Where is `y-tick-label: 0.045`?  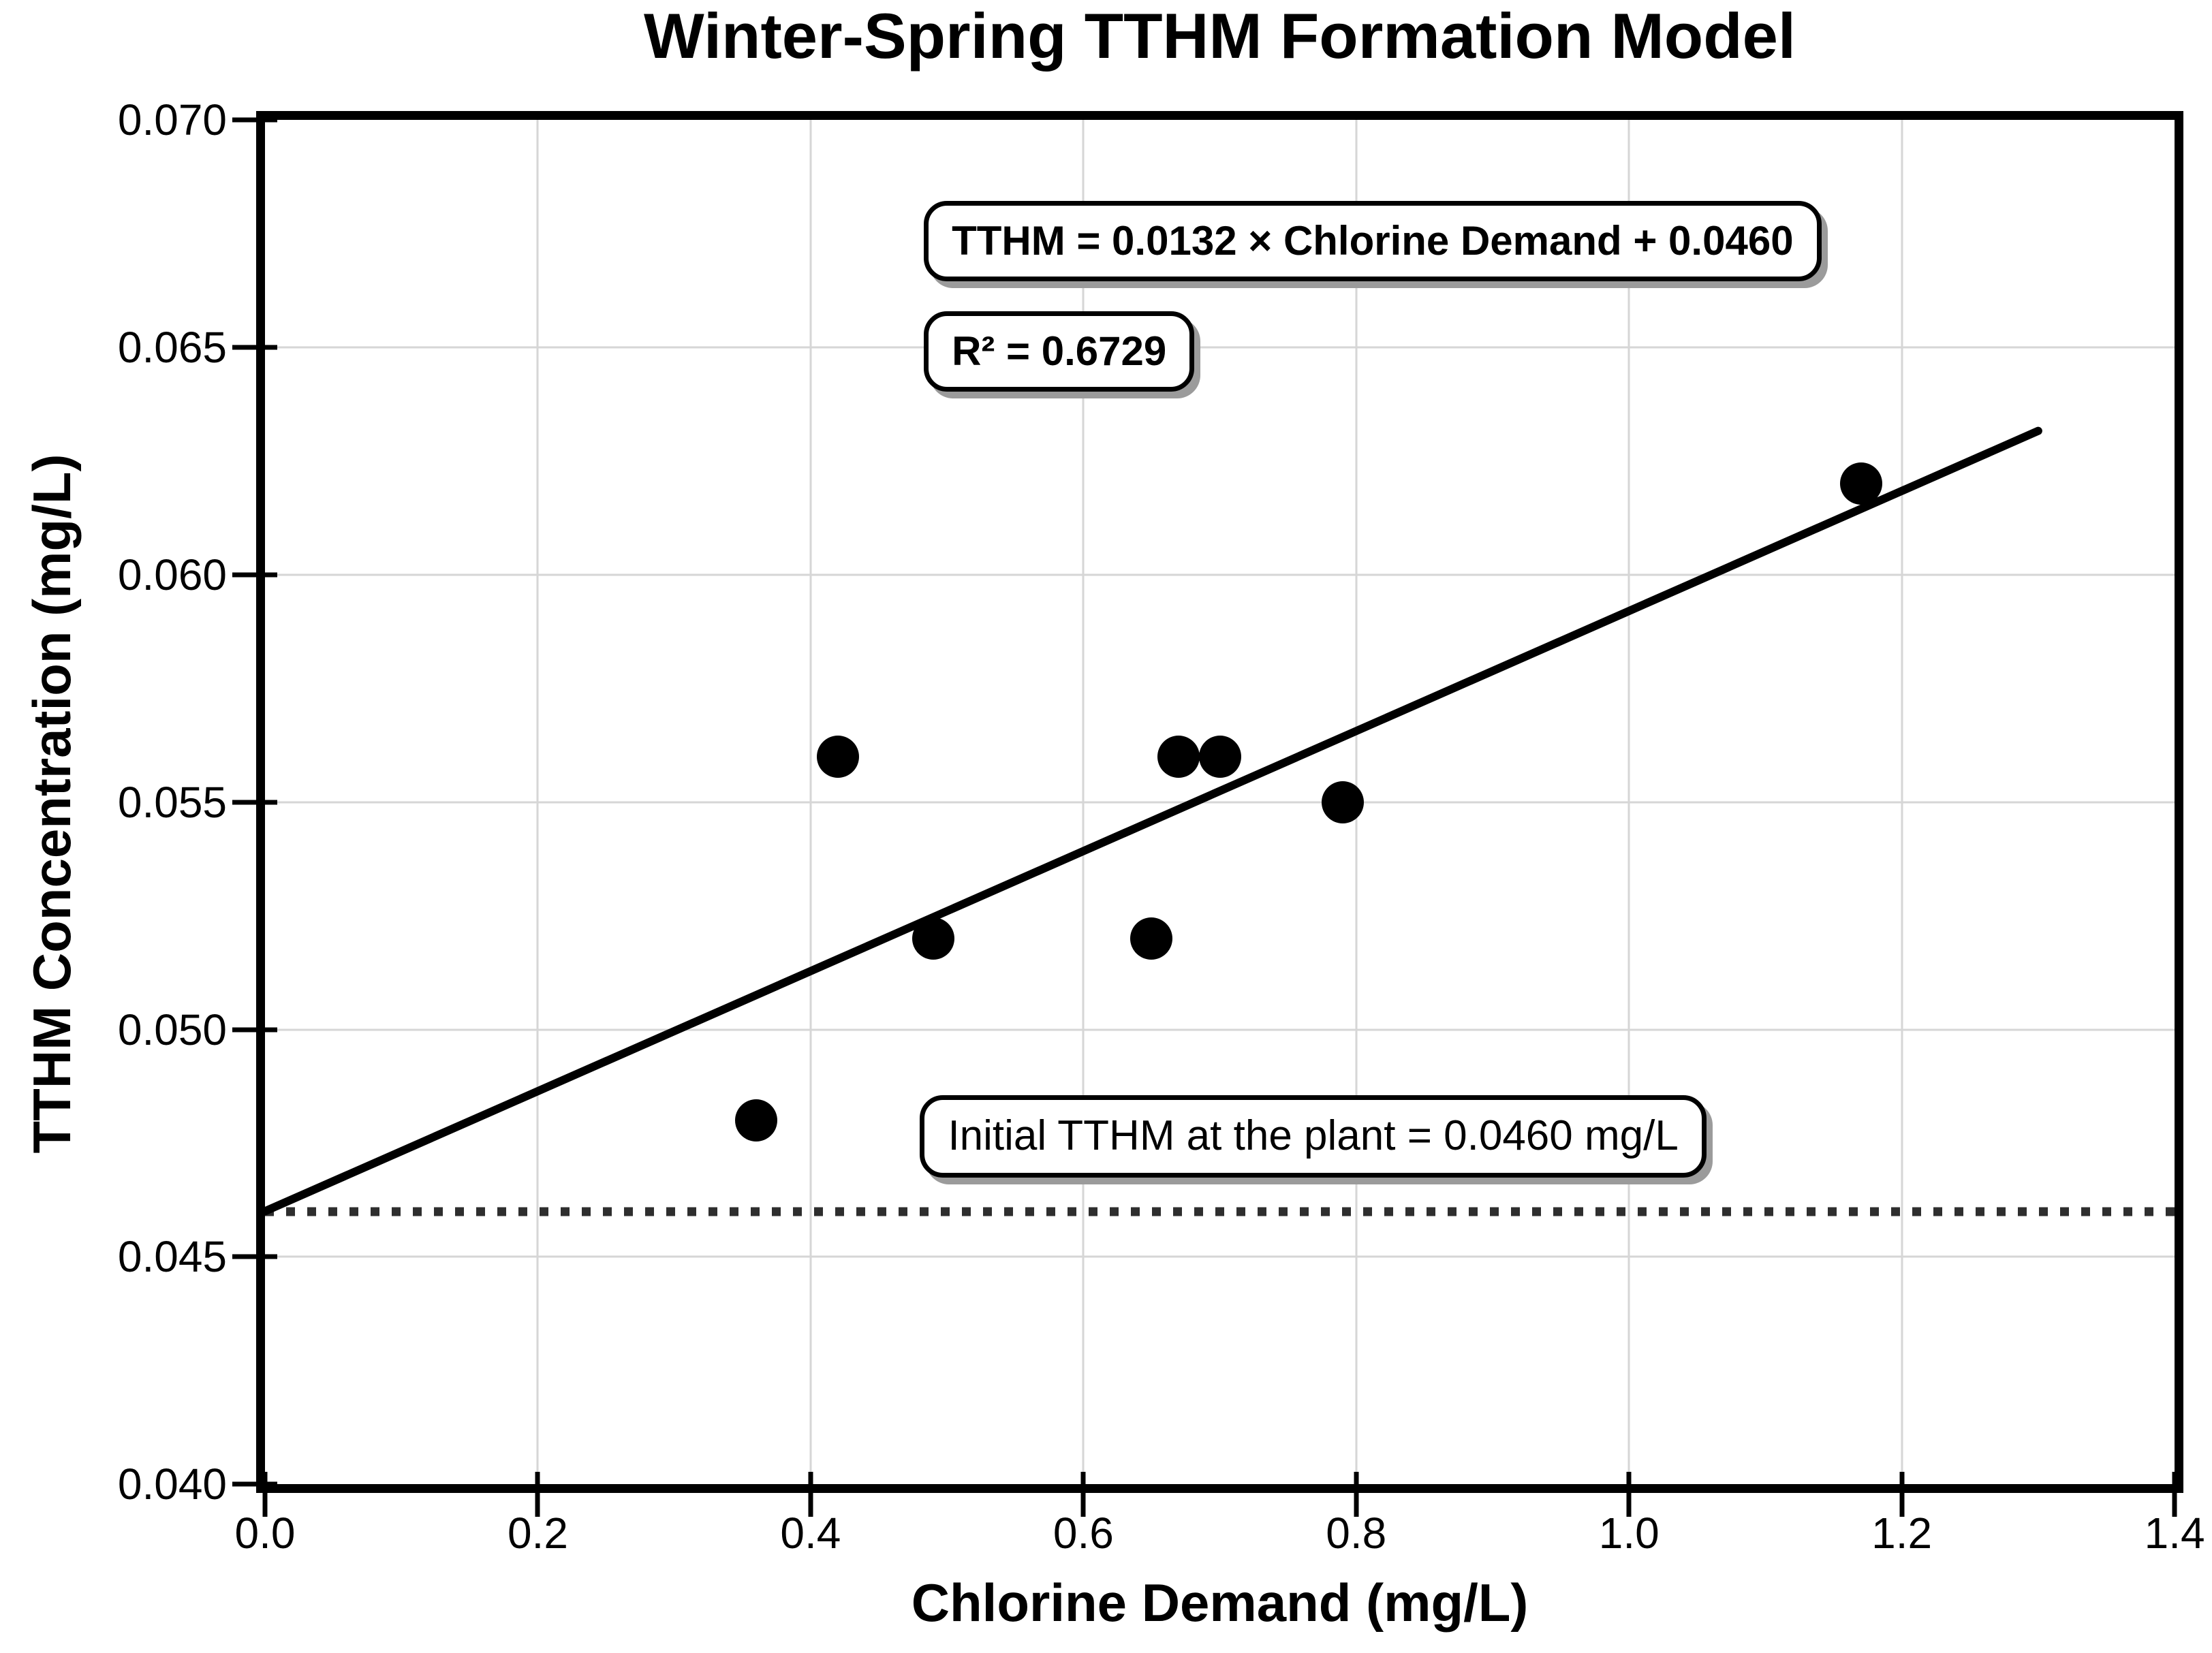
y-tick-label: 0.045 is located at coordinates (172, 1257).